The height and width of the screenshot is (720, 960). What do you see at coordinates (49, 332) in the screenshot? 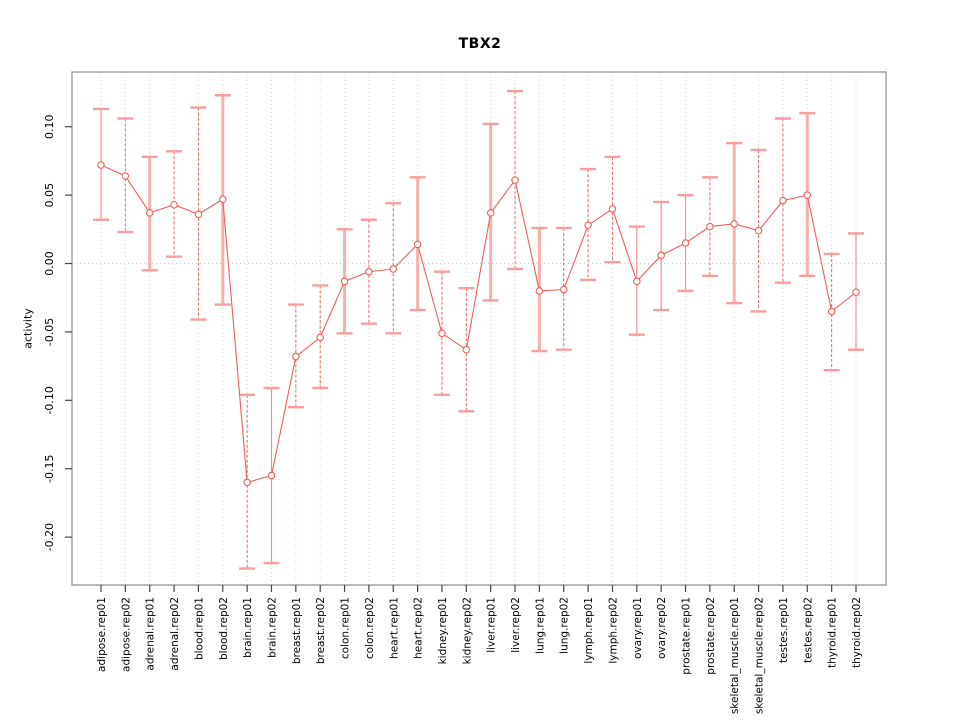
I see `y-tick-label: -0.05` at bounding box center [49, 332].